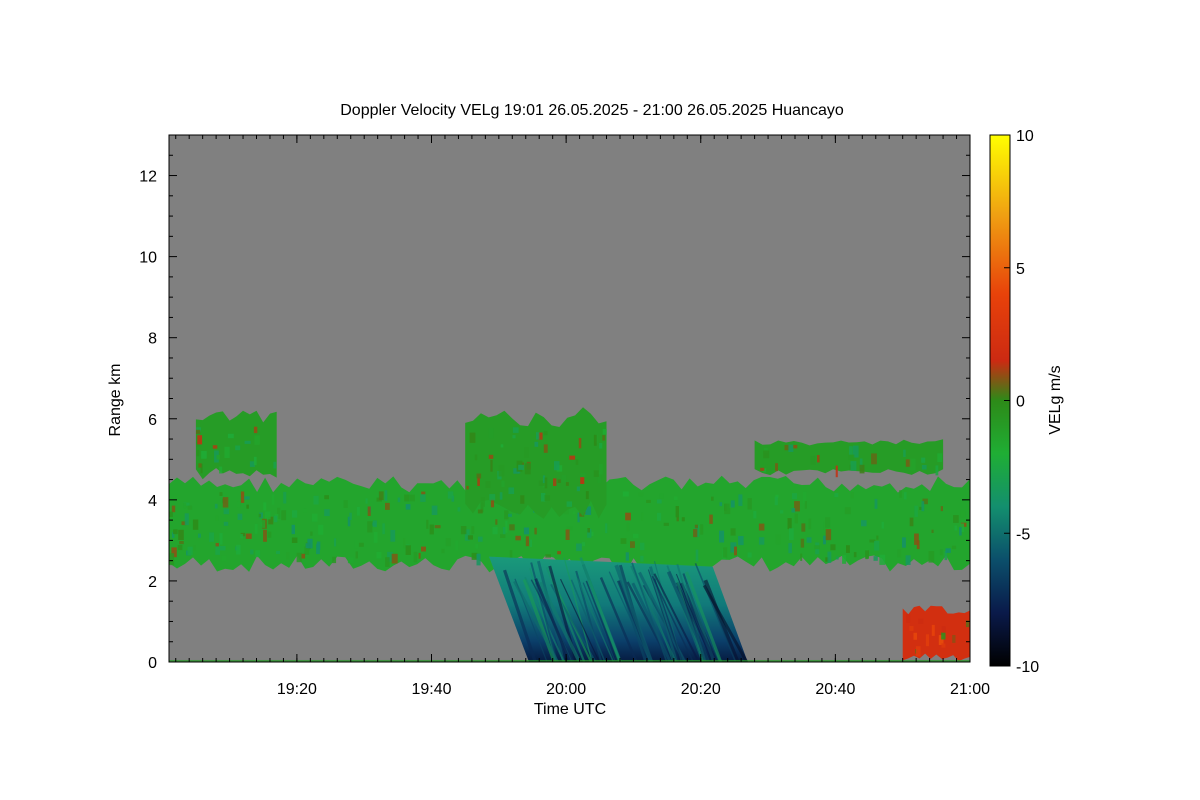  Describe the element at coordinates (570, 709) in the screenshot. I see `x-axis-label: Time UTC` at that location.